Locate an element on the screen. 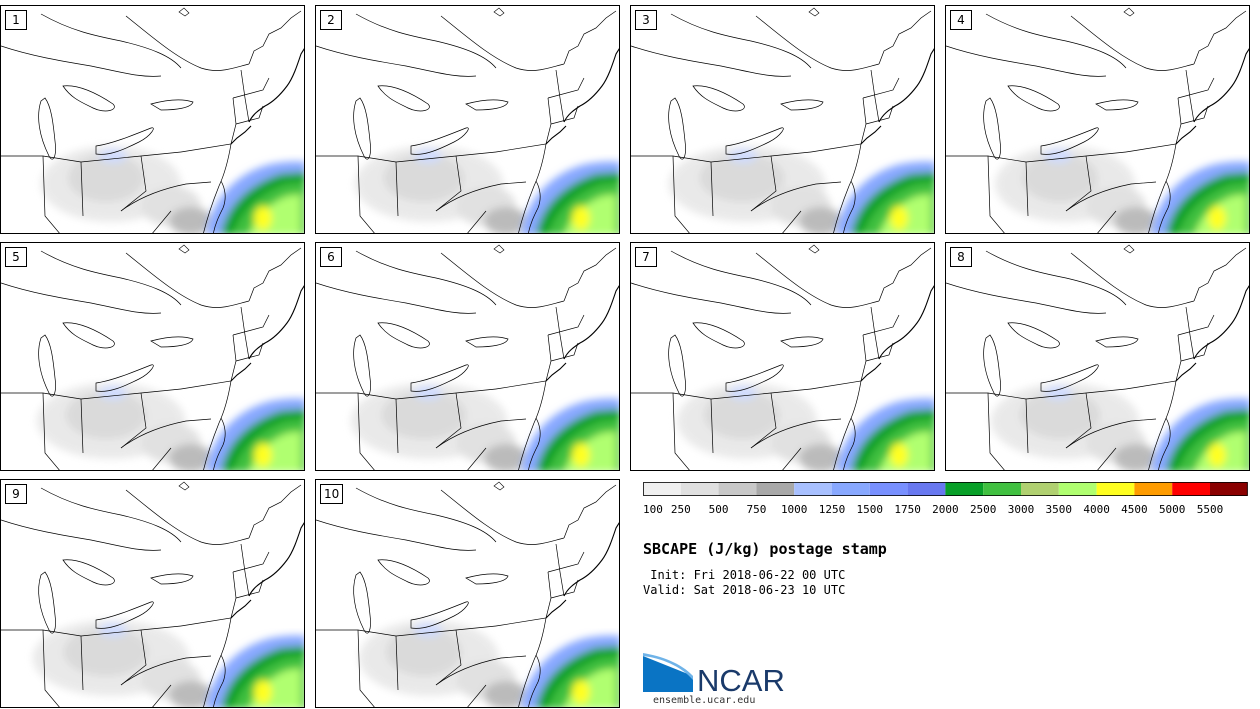  colorbar-tick-label: 5500 is located at coordinates (1210, 509).